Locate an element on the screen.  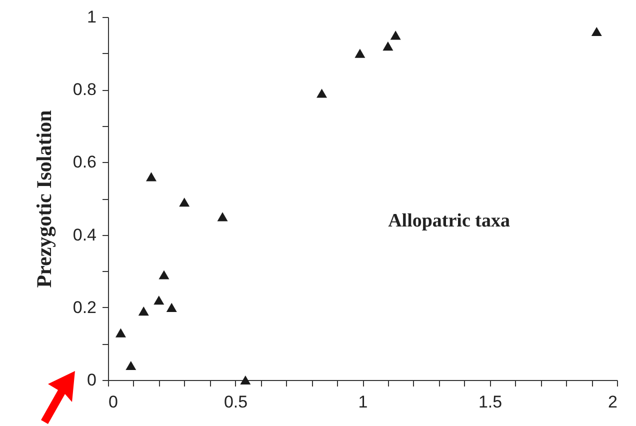
y-tick-label: 0 is located at coordinates (91, 380).